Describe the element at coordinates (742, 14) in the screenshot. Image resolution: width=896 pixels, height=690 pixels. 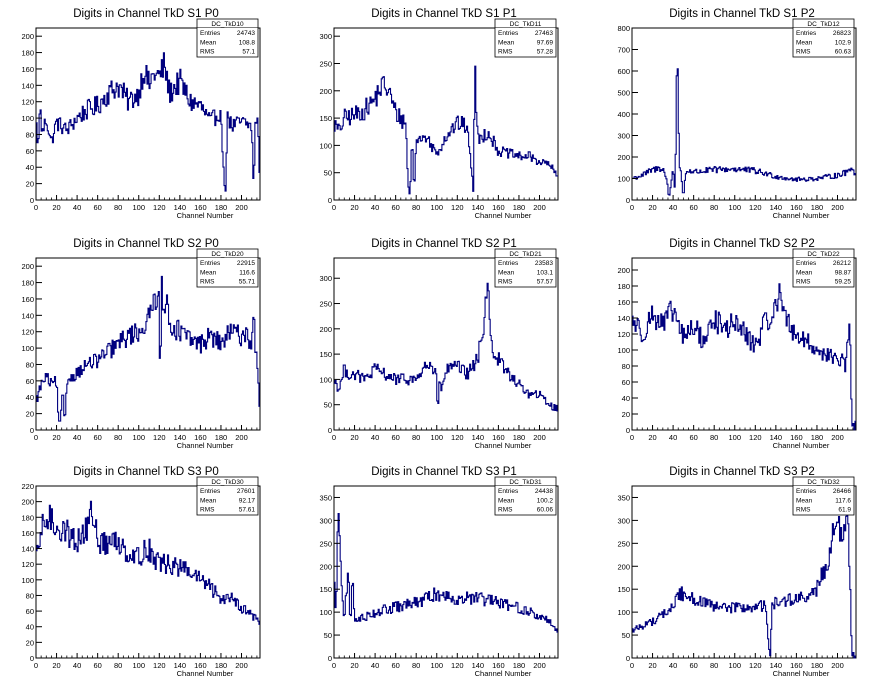
I see `chart-title: Digits in Channel TkD S1 P2` at that location.